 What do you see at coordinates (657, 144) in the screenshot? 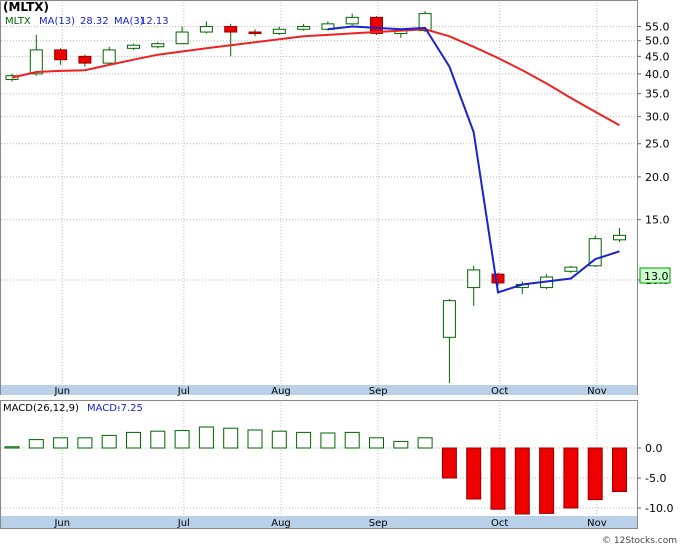
I see `price-tick-label: 25.0` at bounding box center [657, 144].